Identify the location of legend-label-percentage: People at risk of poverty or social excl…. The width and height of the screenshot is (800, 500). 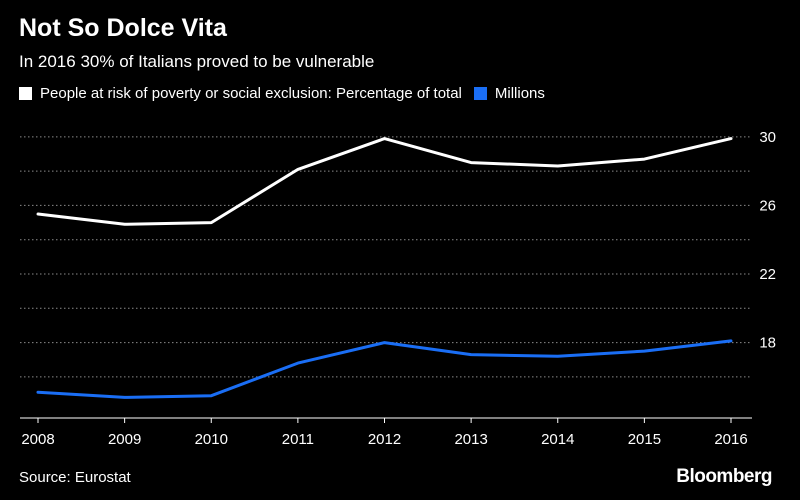
(251, 93).